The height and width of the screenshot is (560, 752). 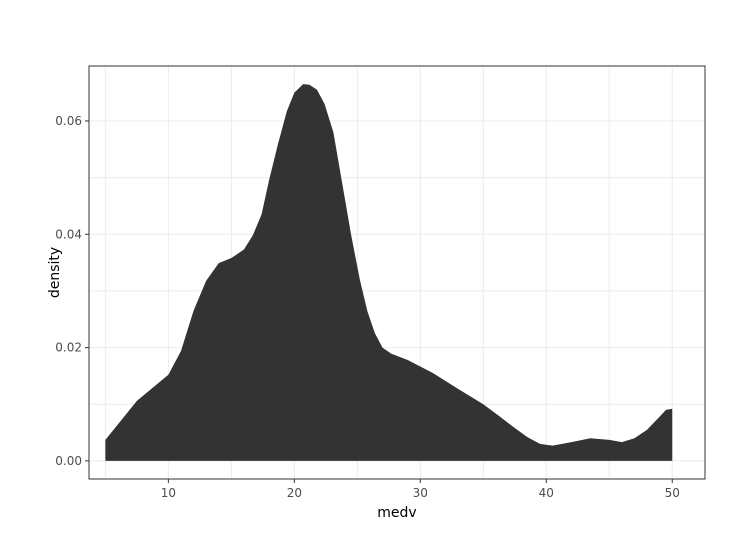 I want to click on x-tick-label: 30, so click(x=420, y=493).